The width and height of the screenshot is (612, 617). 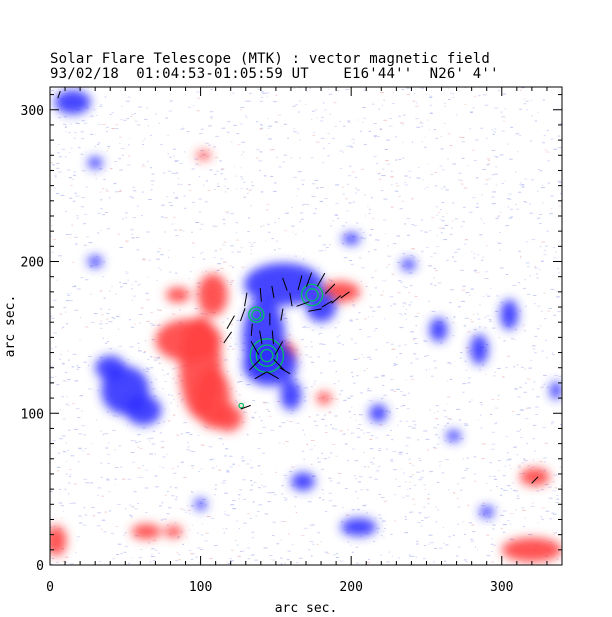 I want to click on x-tick-label: 100, so click(x=200, y=587).